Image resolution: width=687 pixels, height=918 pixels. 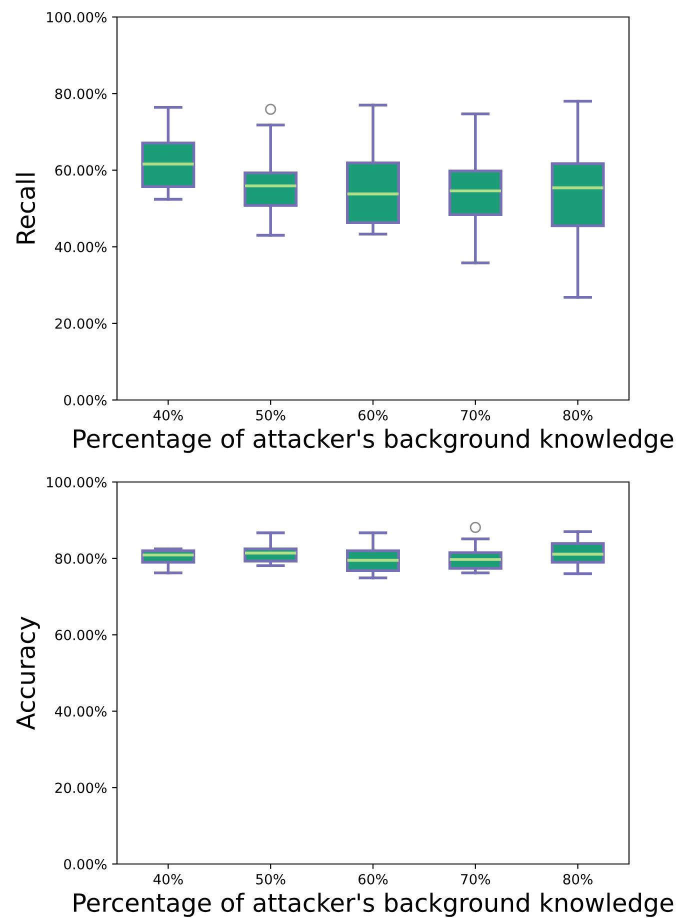 I want to click on y-axis-title: Recall, so click(x=26, y=209).